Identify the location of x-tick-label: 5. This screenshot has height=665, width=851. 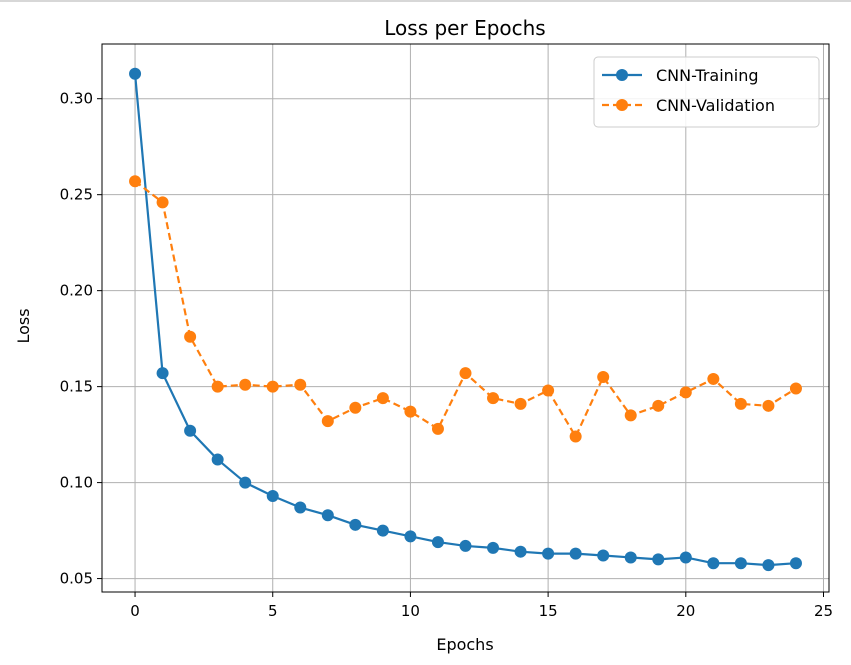
(273, 611).